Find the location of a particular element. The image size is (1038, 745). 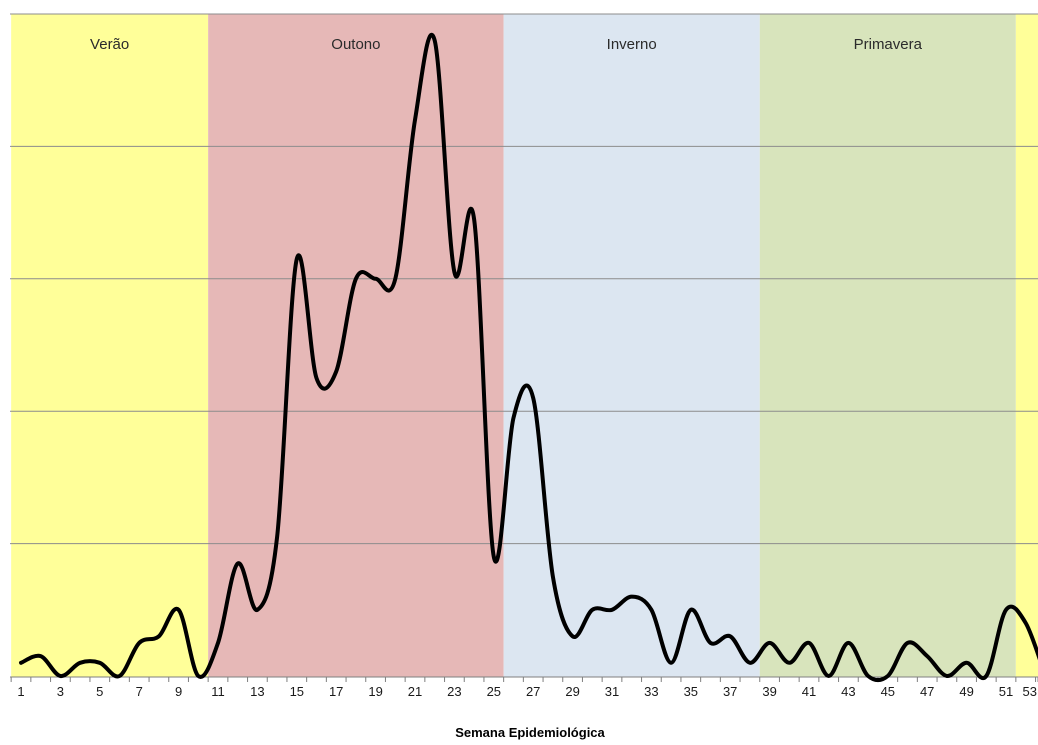

season-label: Outono is located at coordinates (355, 44).